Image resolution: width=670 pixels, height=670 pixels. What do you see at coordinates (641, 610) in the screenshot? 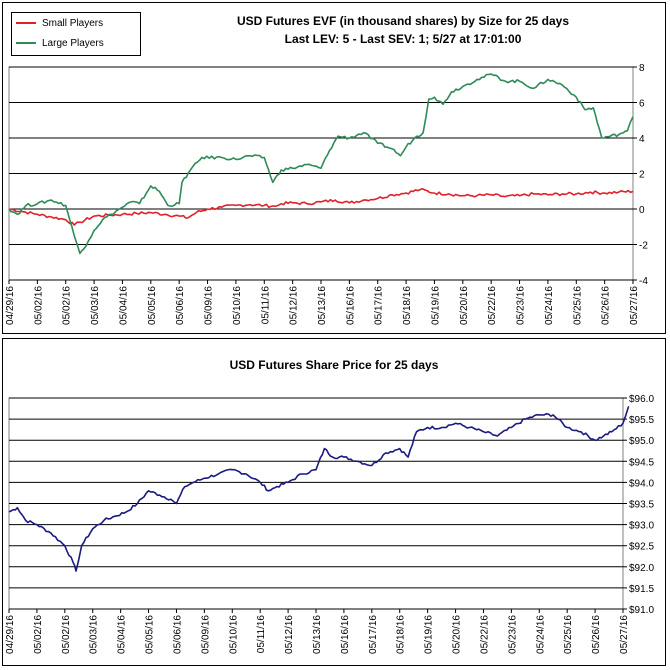
I see `price-y-tick-label: $91.0` at bounding box center [641, 610].